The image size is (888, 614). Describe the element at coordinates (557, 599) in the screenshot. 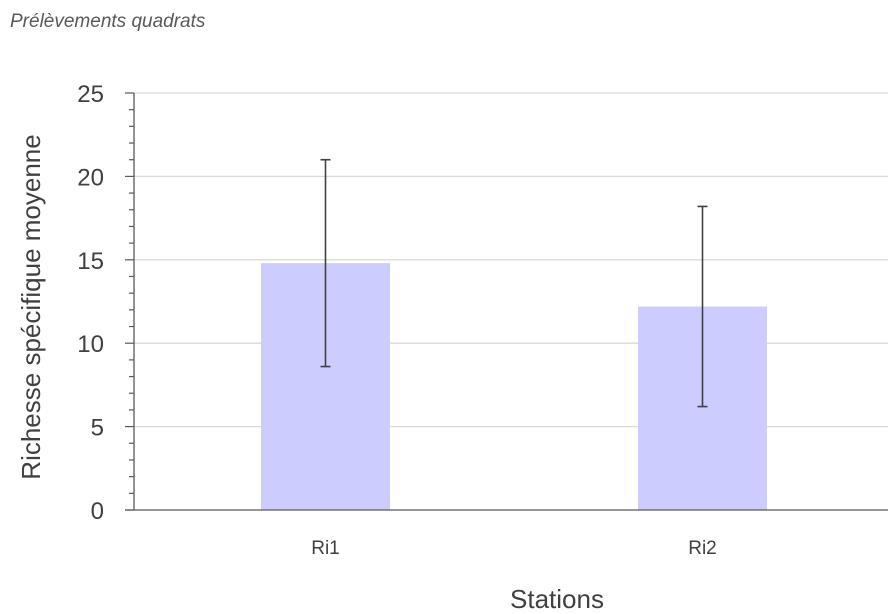

I see `x-axis-title: Stations` at that location.